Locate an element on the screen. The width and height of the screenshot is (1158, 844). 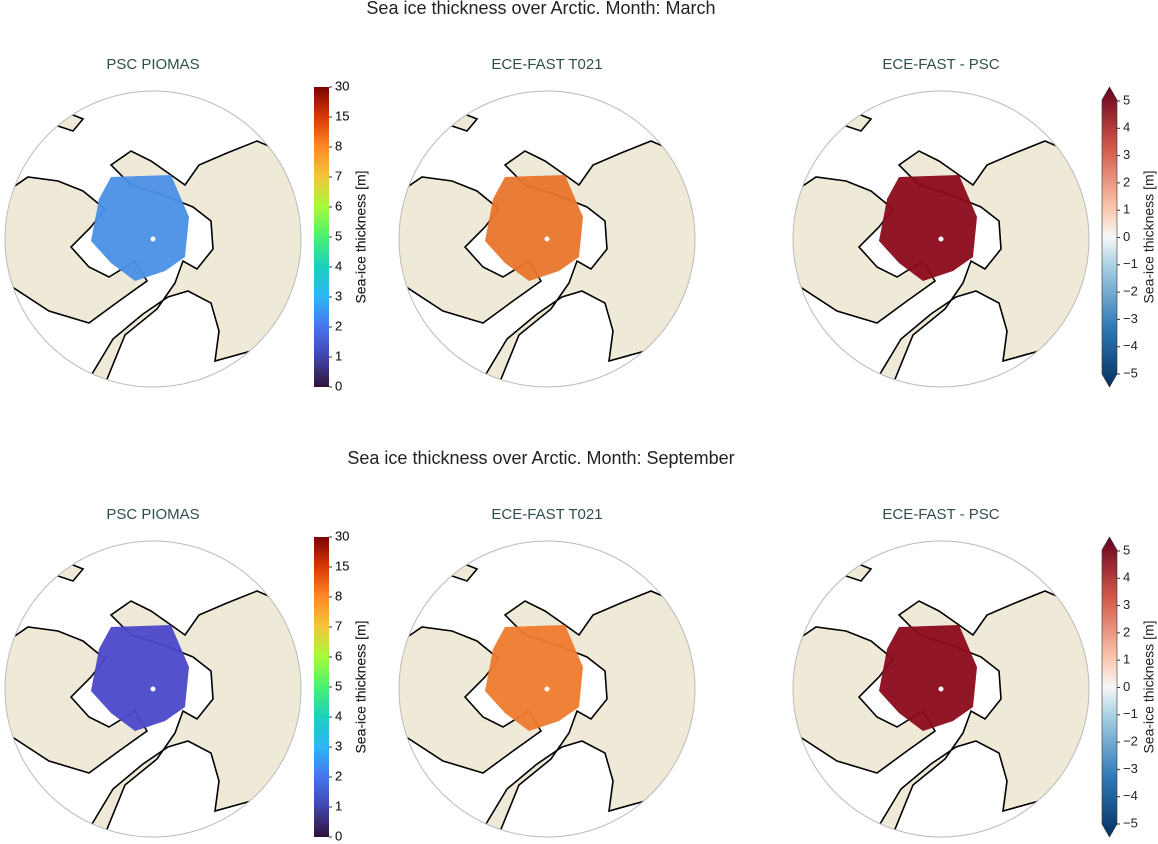
colorbar-tick-label: −1 is located at coordinates (1130, 263).